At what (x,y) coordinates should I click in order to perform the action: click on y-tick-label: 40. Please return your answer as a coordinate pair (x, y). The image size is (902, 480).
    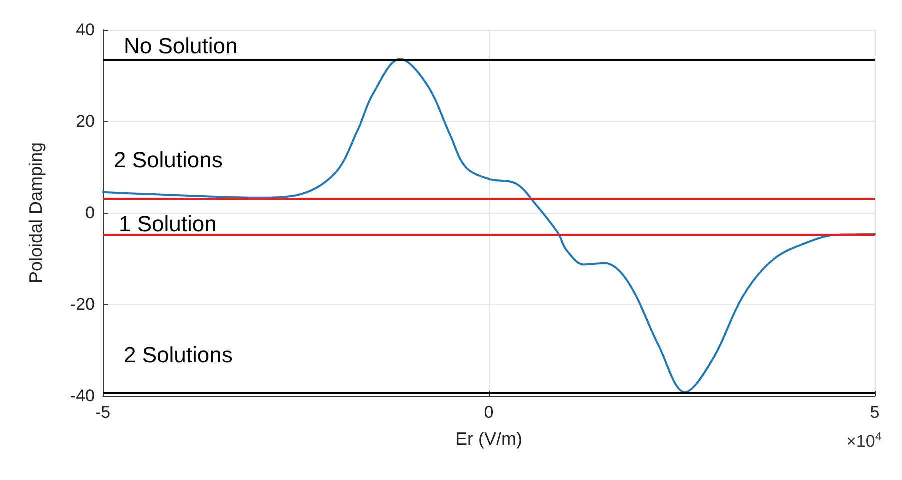
    Looking at the image, I should click on (85, 30).